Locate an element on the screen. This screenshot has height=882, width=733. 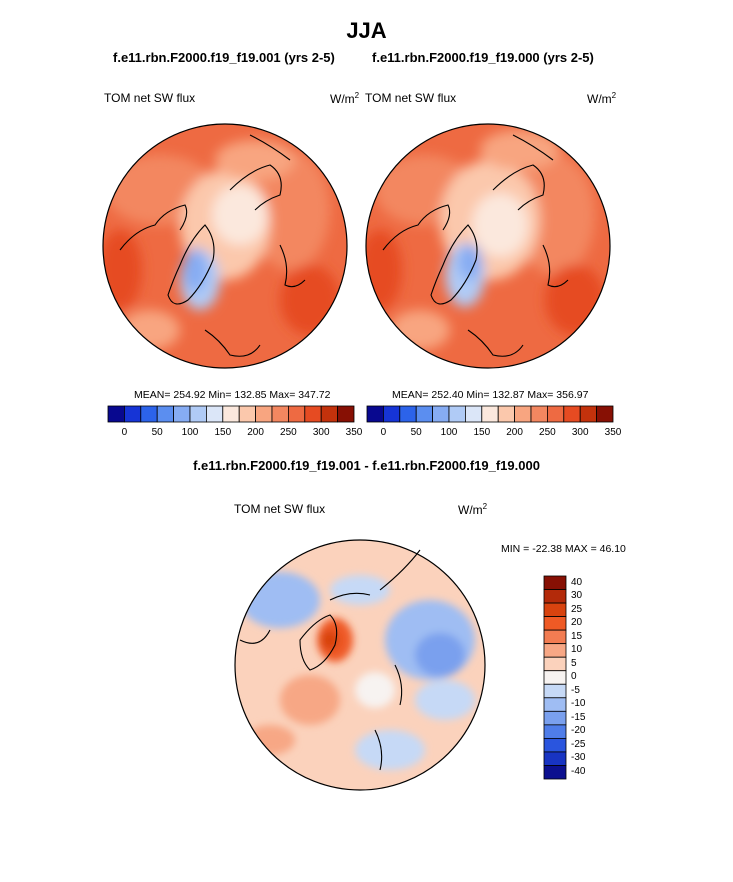
diff-colorbar is located at coordinates (555, 677).